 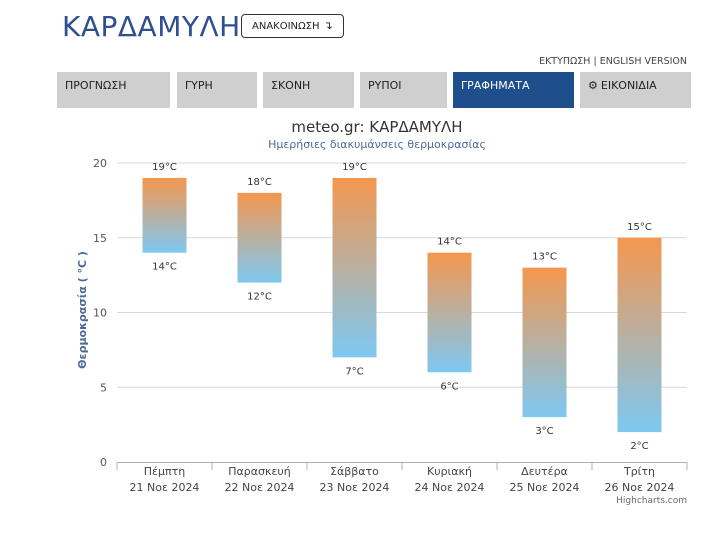 I want to click on tab-label: ΓΥΡΗ, so click(x=199, y=85).